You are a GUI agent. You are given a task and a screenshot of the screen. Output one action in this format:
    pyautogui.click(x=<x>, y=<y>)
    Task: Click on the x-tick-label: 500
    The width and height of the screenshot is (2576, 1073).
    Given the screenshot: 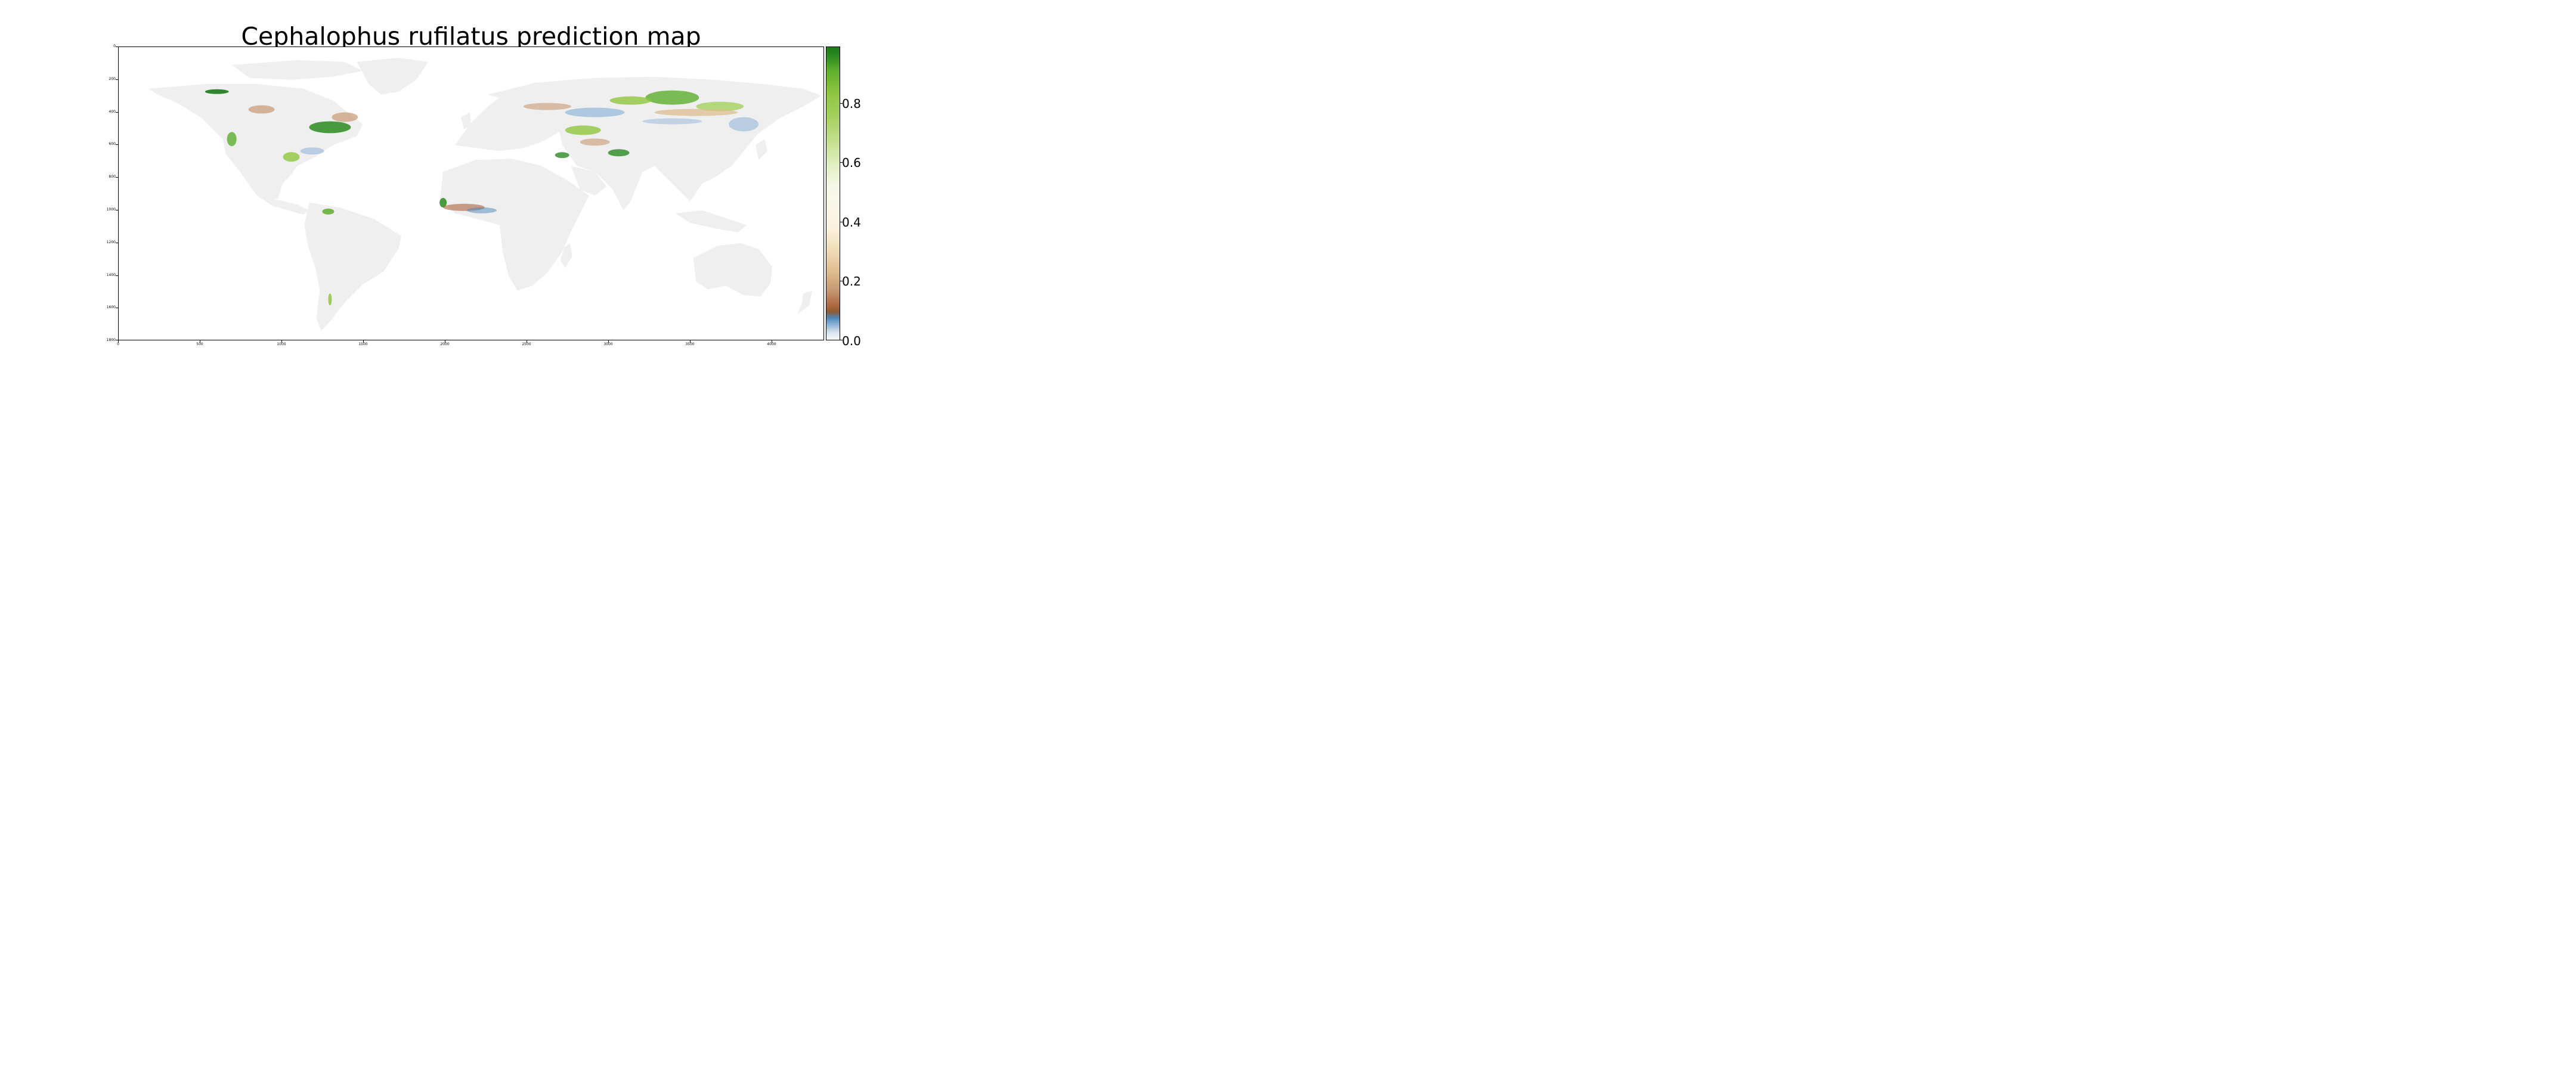 What is the action you would take?
    pyautogui.click(x=200, y=344)
    